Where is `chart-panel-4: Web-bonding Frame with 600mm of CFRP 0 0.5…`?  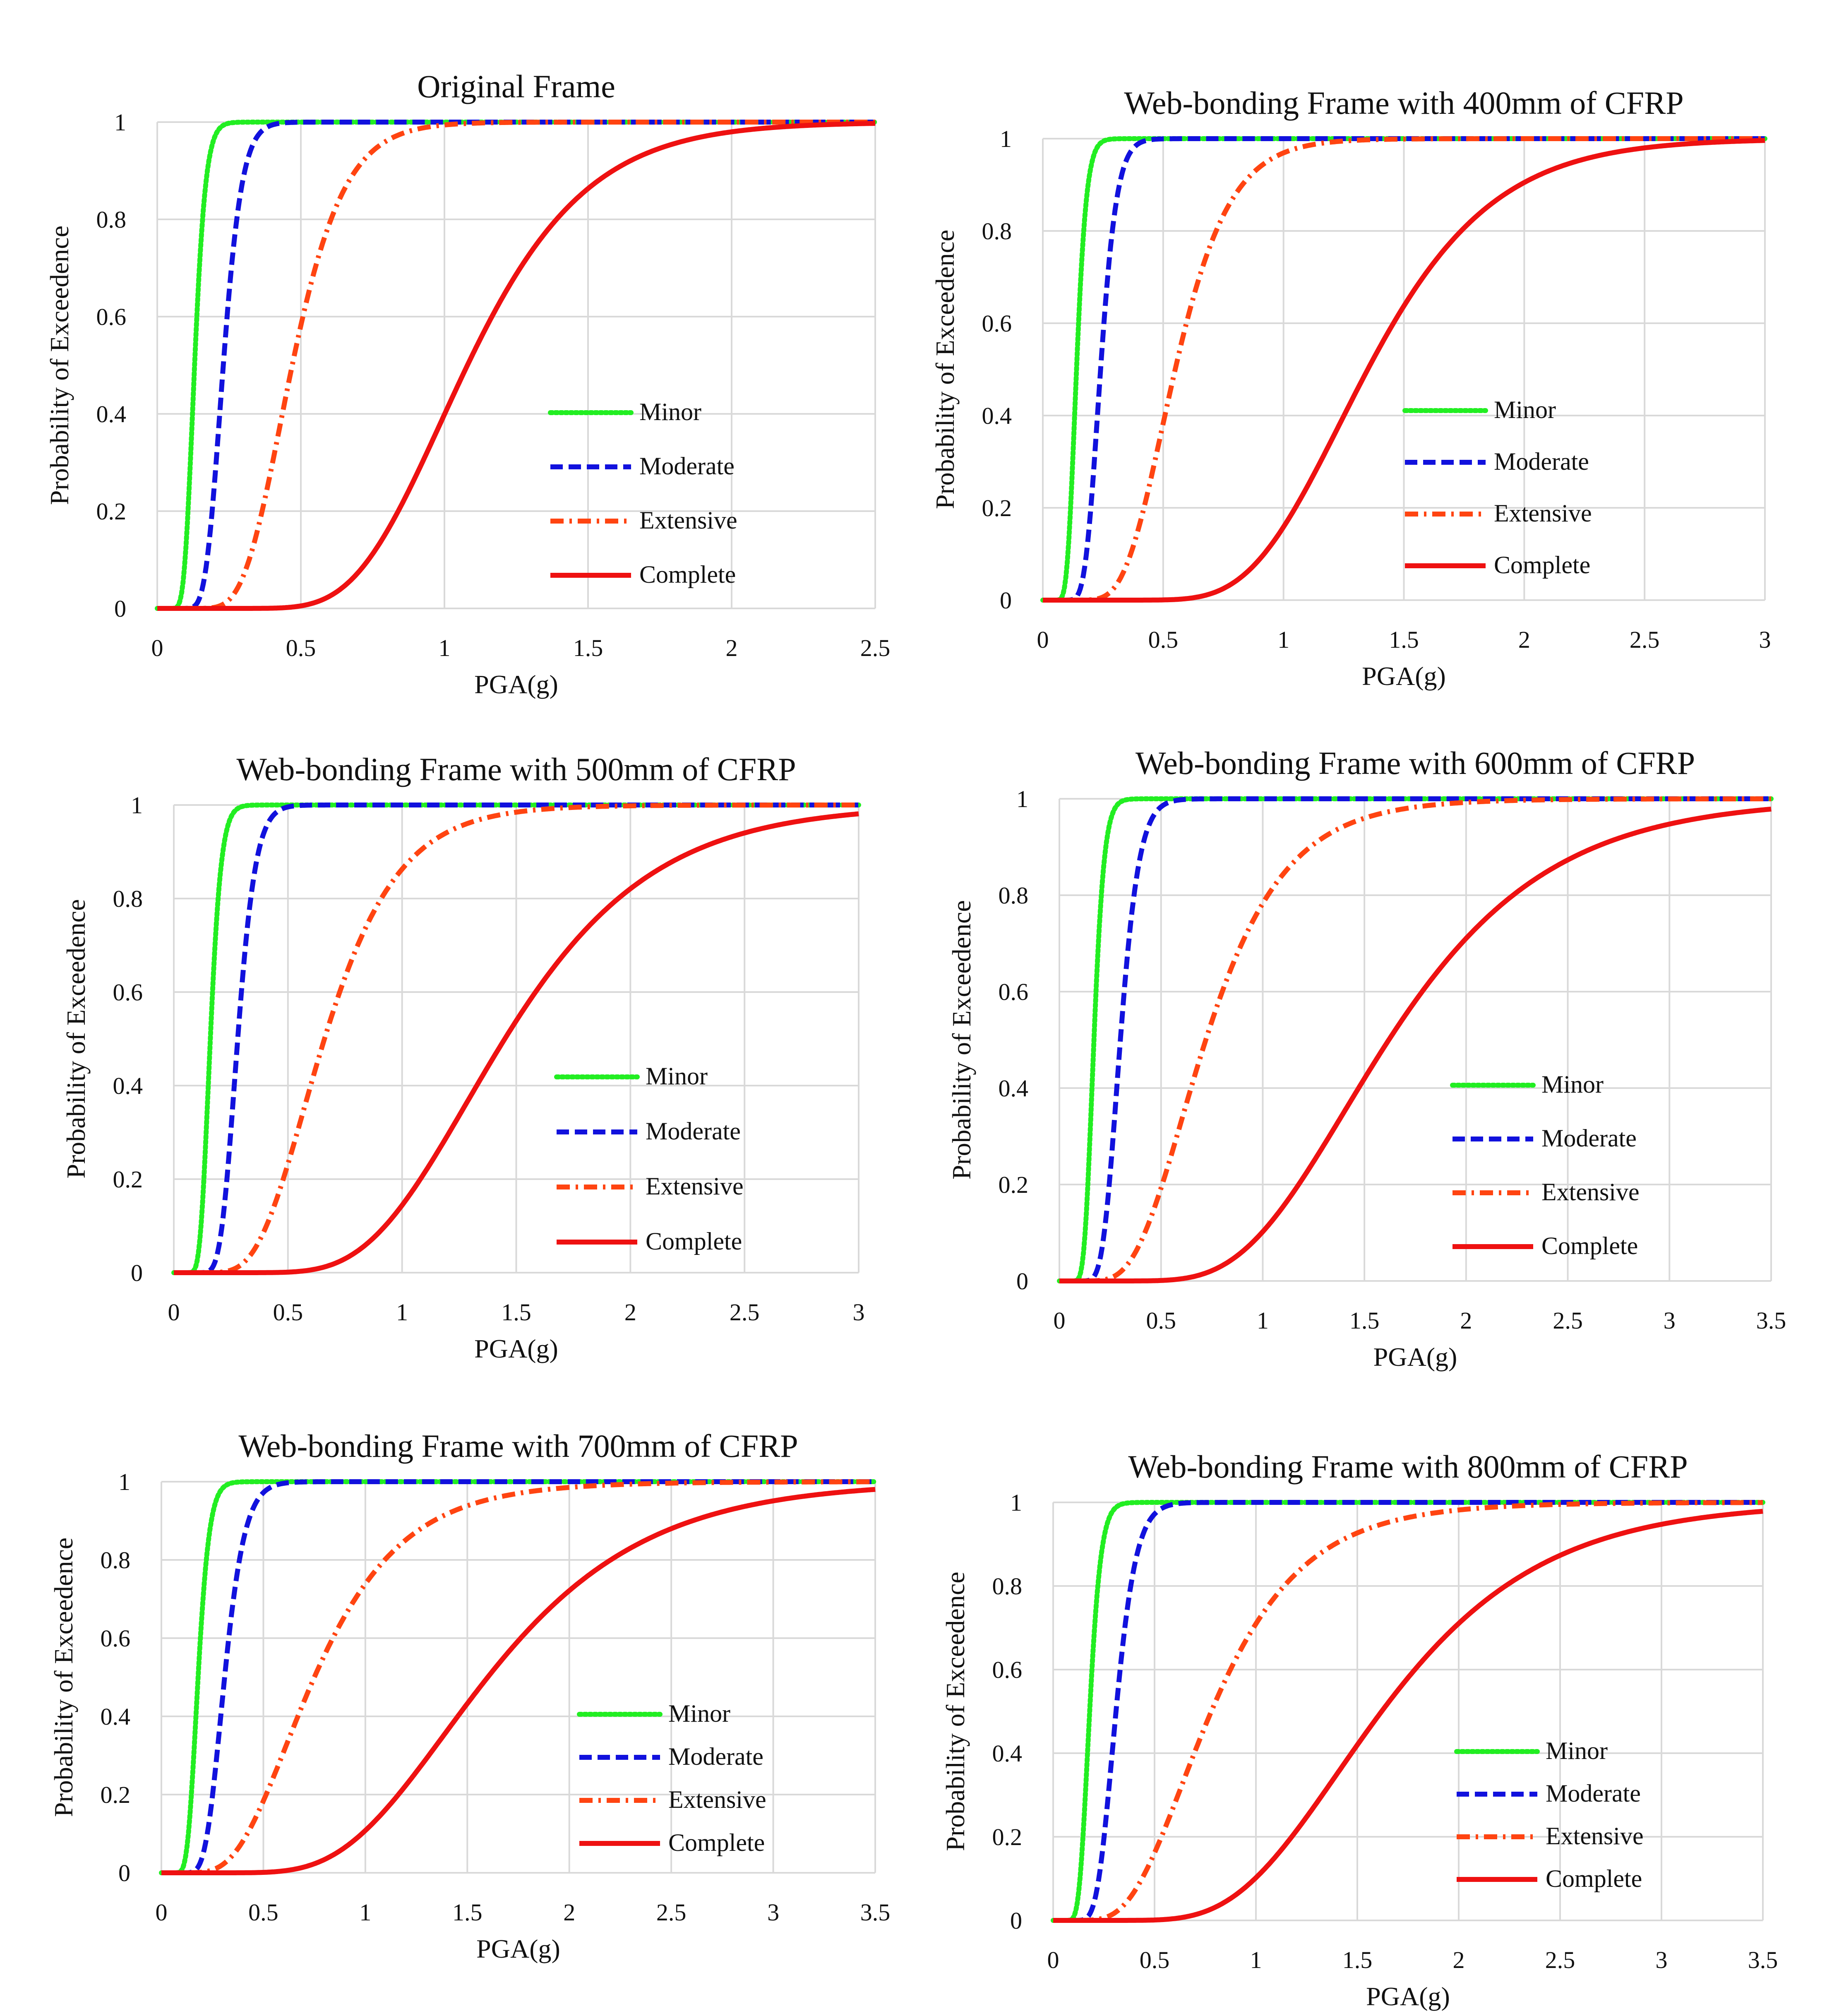 chart-panel-4: Web-bonding Frame with 600mm of CFRP 0 0.5… is located at coordinates (1366, 1058).